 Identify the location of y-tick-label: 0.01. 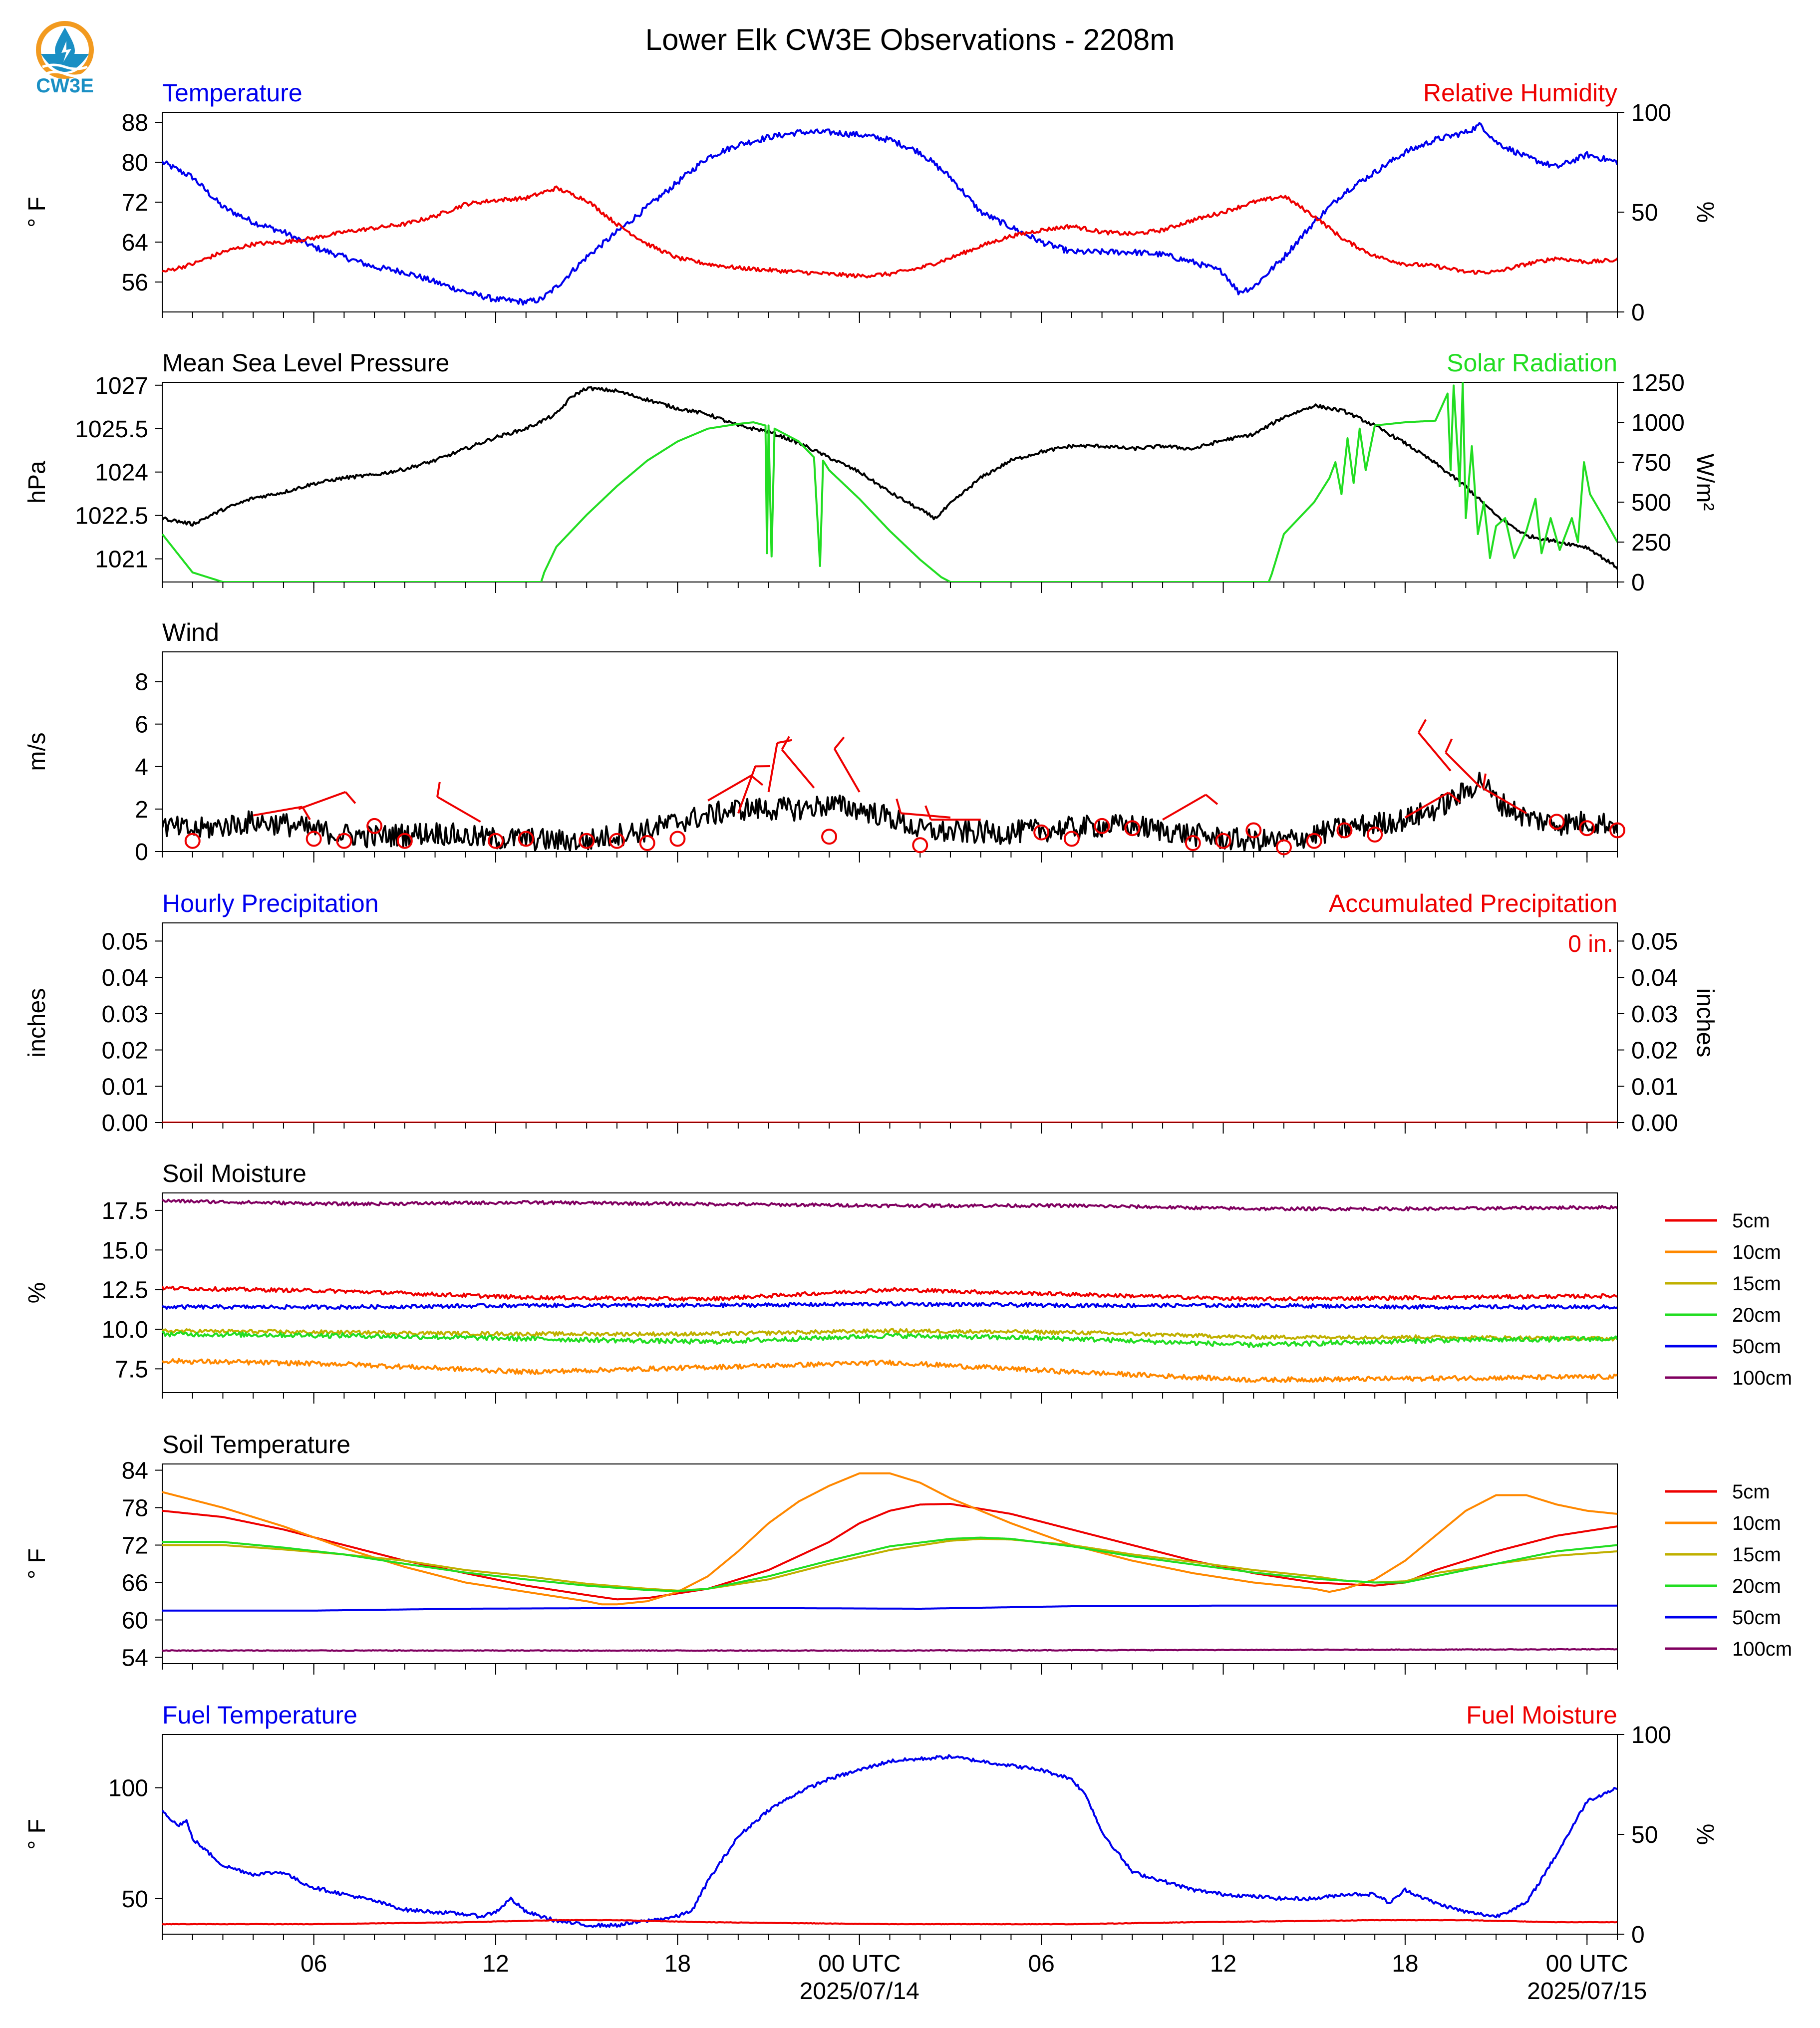
(125, 1087).